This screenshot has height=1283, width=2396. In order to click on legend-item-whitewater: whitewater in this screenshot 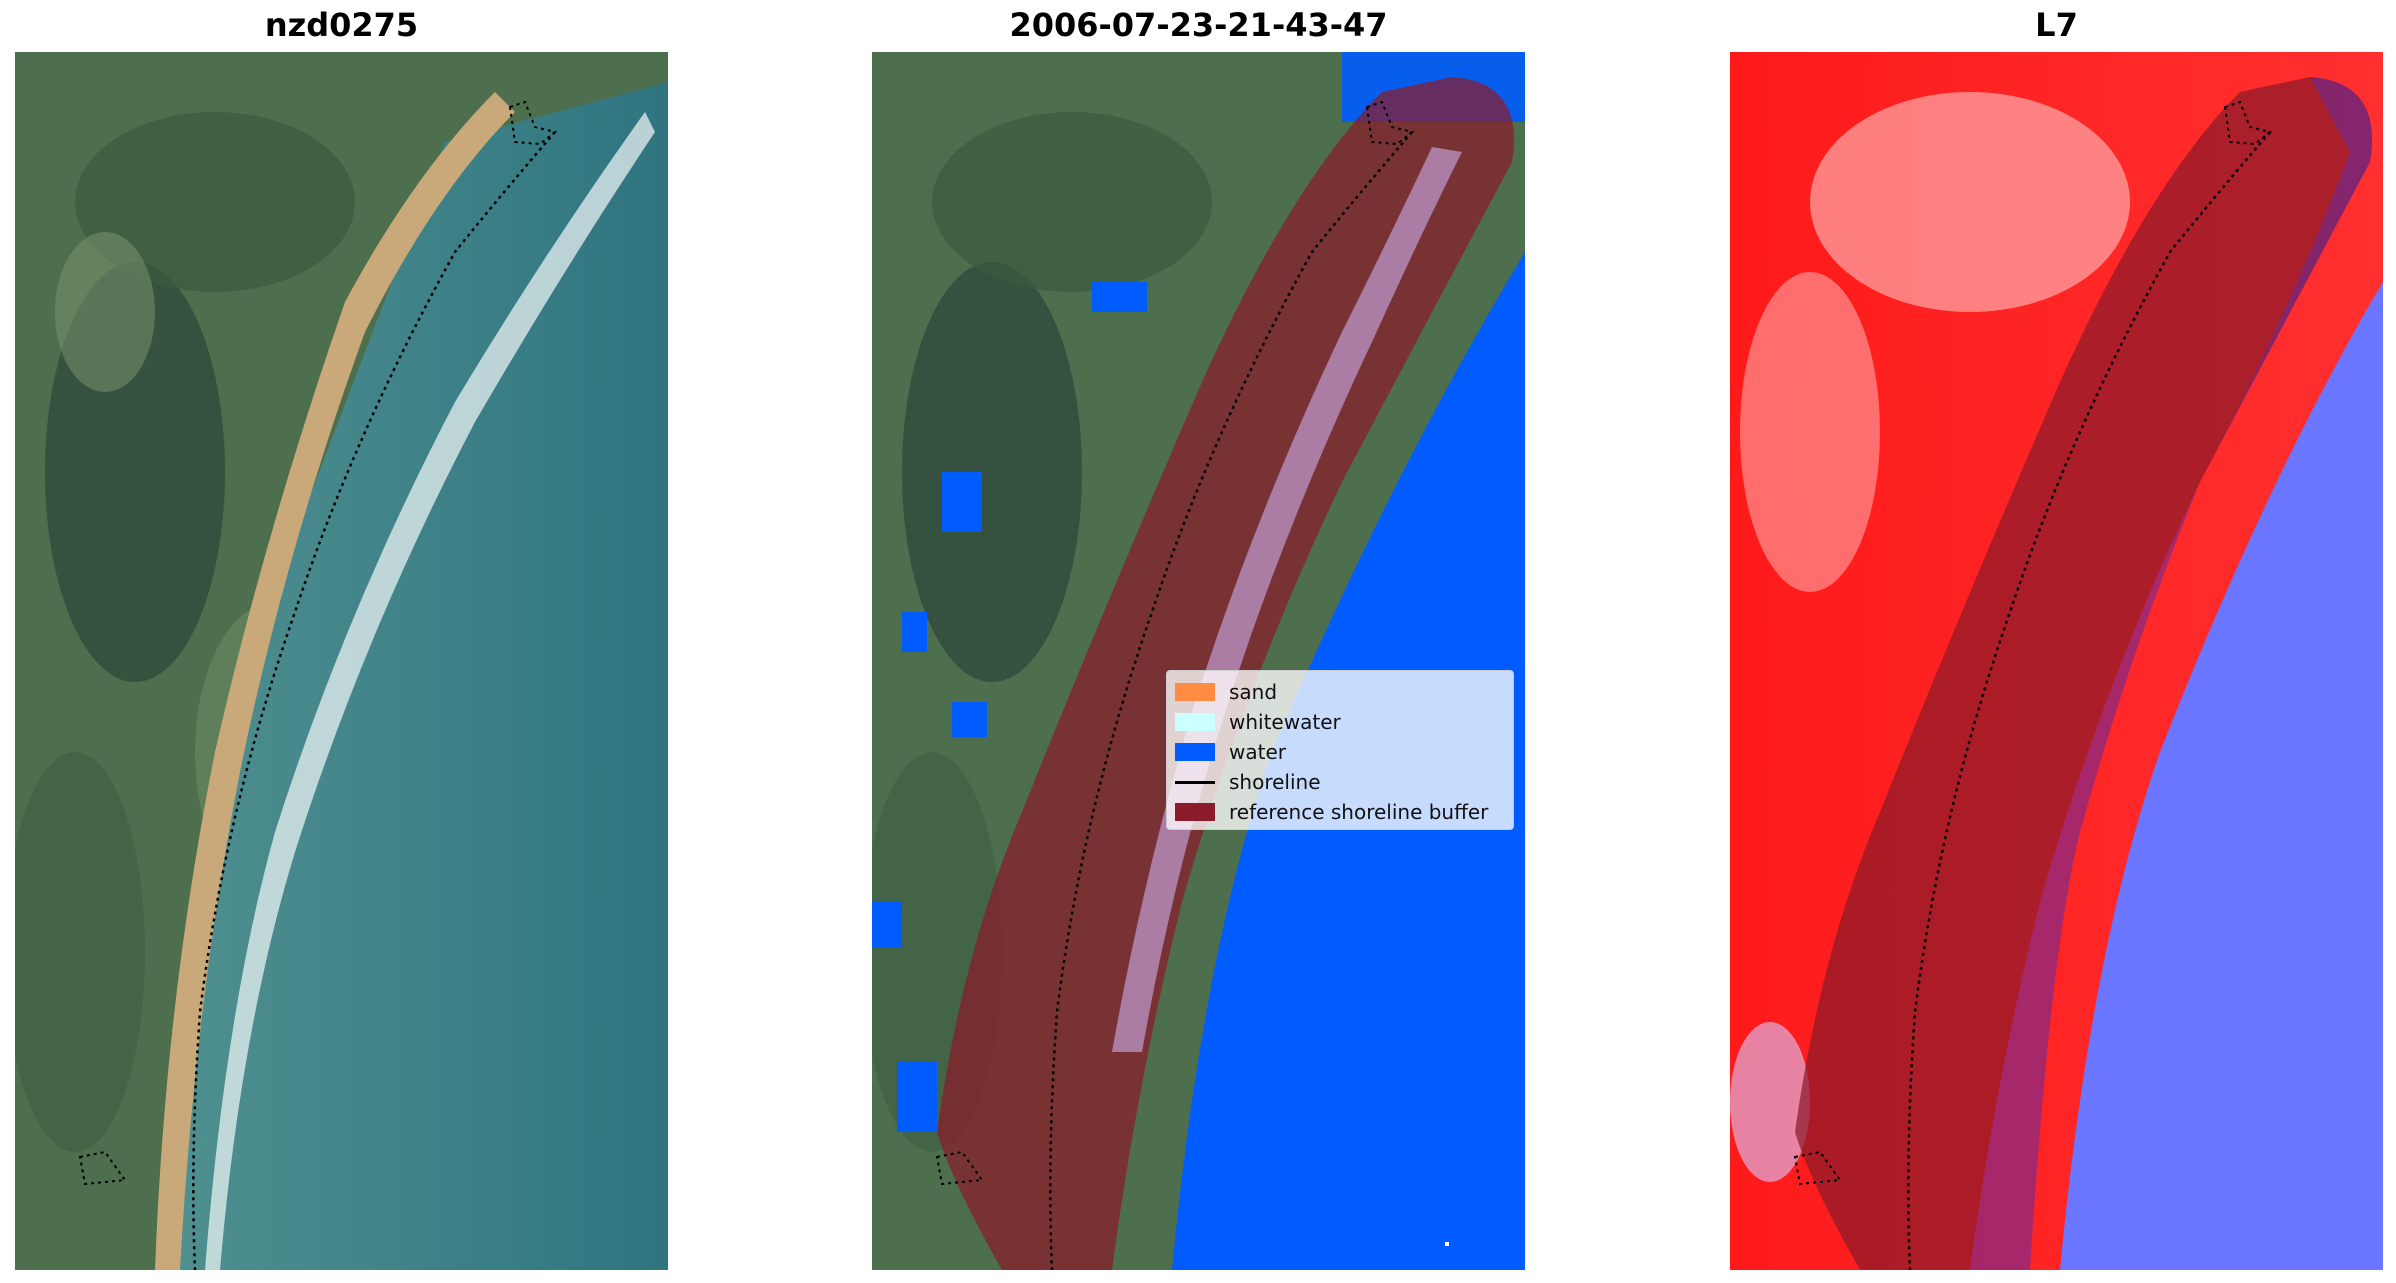, I will do `click(1340, 722)`.